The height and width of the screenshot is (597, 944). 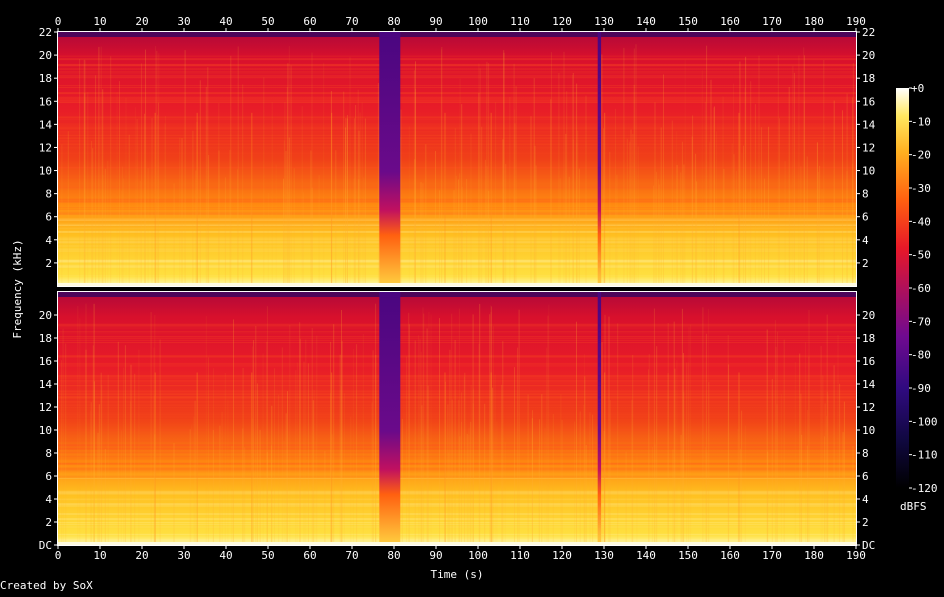 What do you see at coordinates (45, 171) in the screenshot?
I see `y-tick-label-left: 10` at bounding box center [45, 171].